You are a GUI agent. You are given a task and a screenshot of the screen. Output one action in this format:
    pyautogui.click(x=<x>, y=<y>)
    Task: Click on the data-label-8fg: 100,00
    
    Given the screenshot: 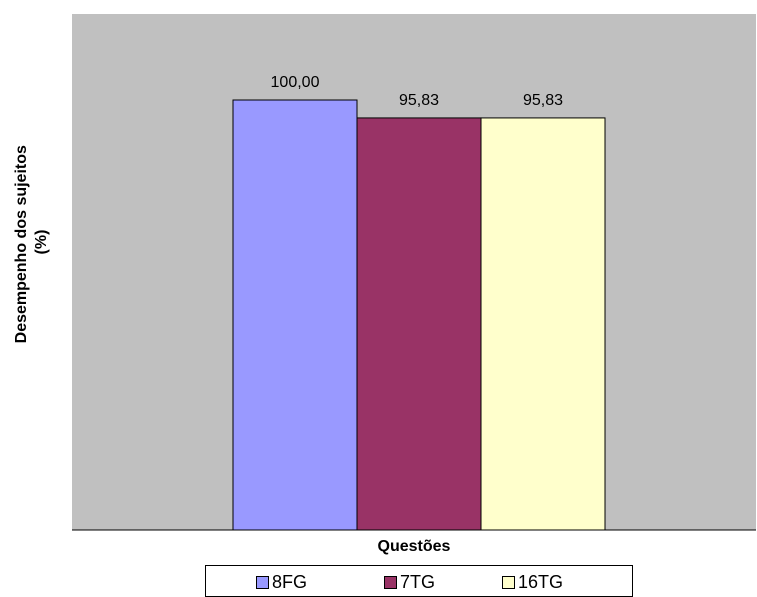 What is the action you would take?
    pyautogui.click(x=295, y=82)
    